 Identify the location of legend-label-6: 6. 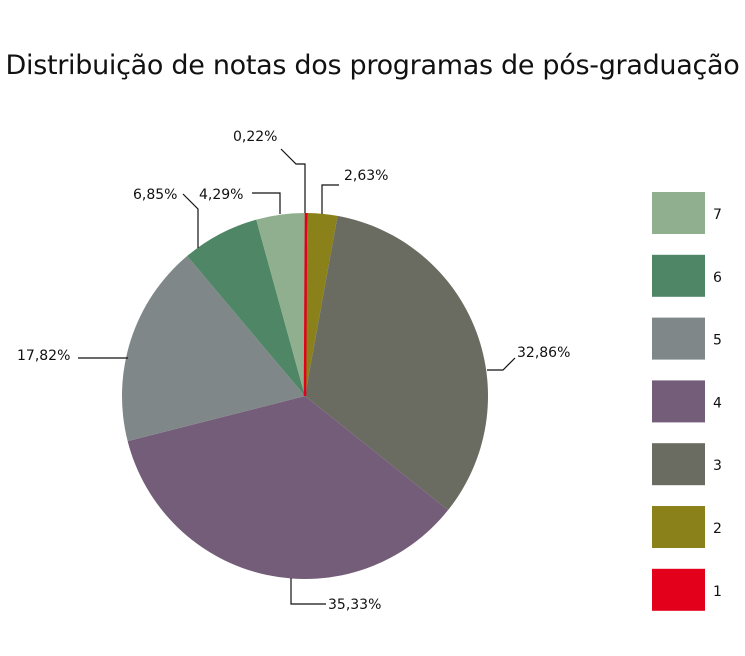
(717, 278).